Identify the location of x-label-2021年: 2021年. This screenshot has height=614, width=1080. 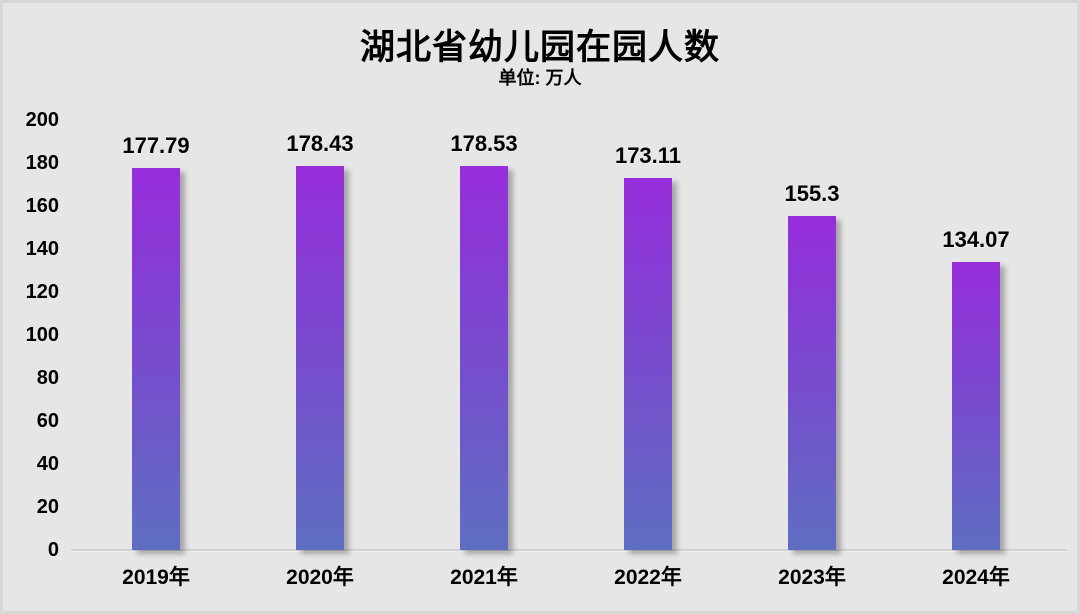
(484, 577).